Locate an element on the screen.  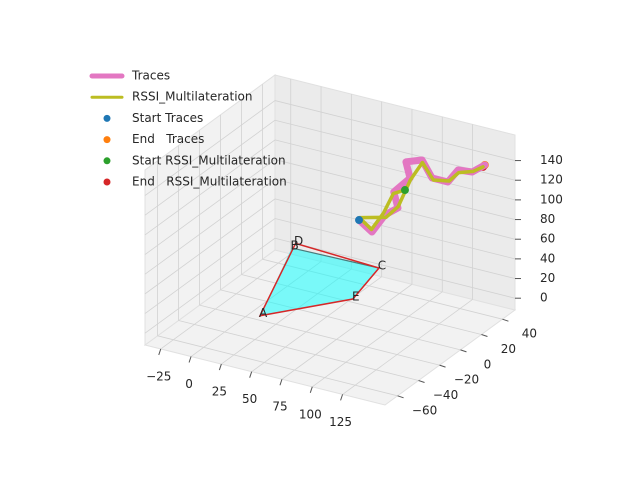
legend-label: RSSI_Multilateration is located at coordinates (192, 97).